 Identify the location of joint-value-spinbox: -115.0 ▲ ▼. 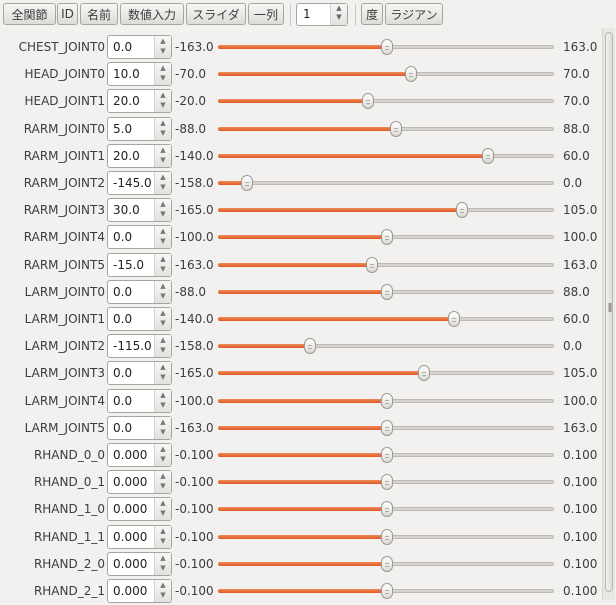
(139, 346).